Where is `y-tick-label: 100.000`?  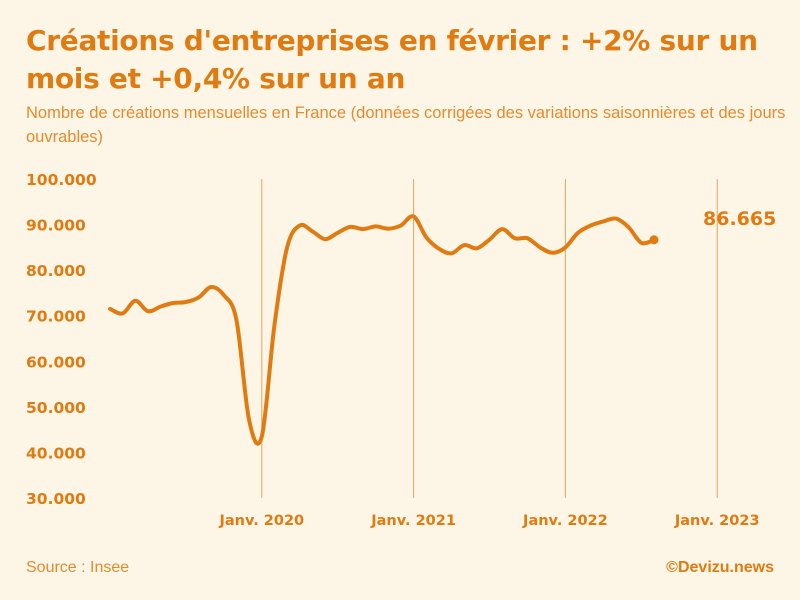 y-tick-label: 100.000 is located at coordinates (61, 180).